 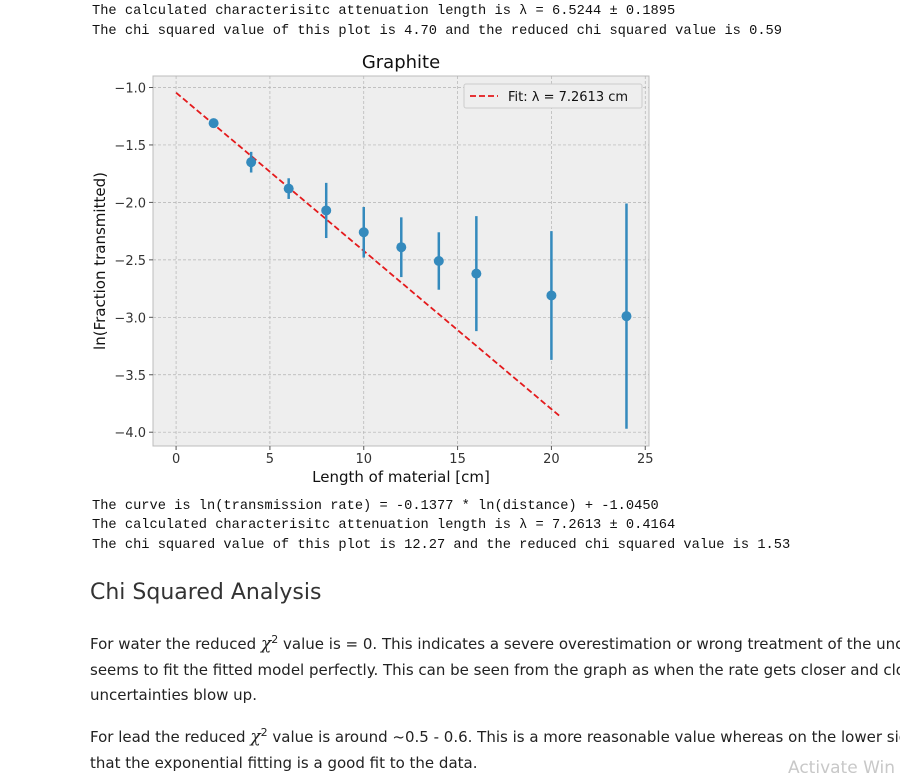 I want to click on x-tick-label: 0, so click(x=176, y=459).